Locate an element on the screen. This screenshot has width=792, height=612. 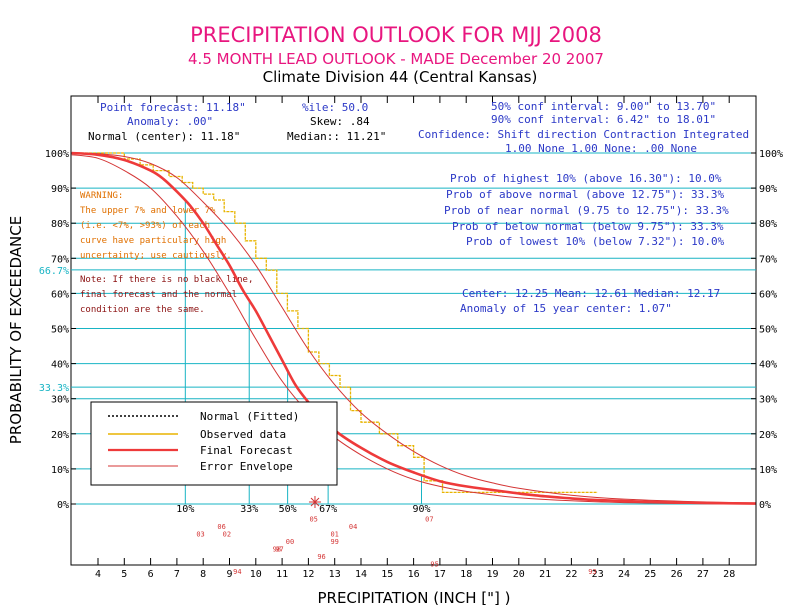
y-tick-label-right: 30% is located at coordinates (768, 400).